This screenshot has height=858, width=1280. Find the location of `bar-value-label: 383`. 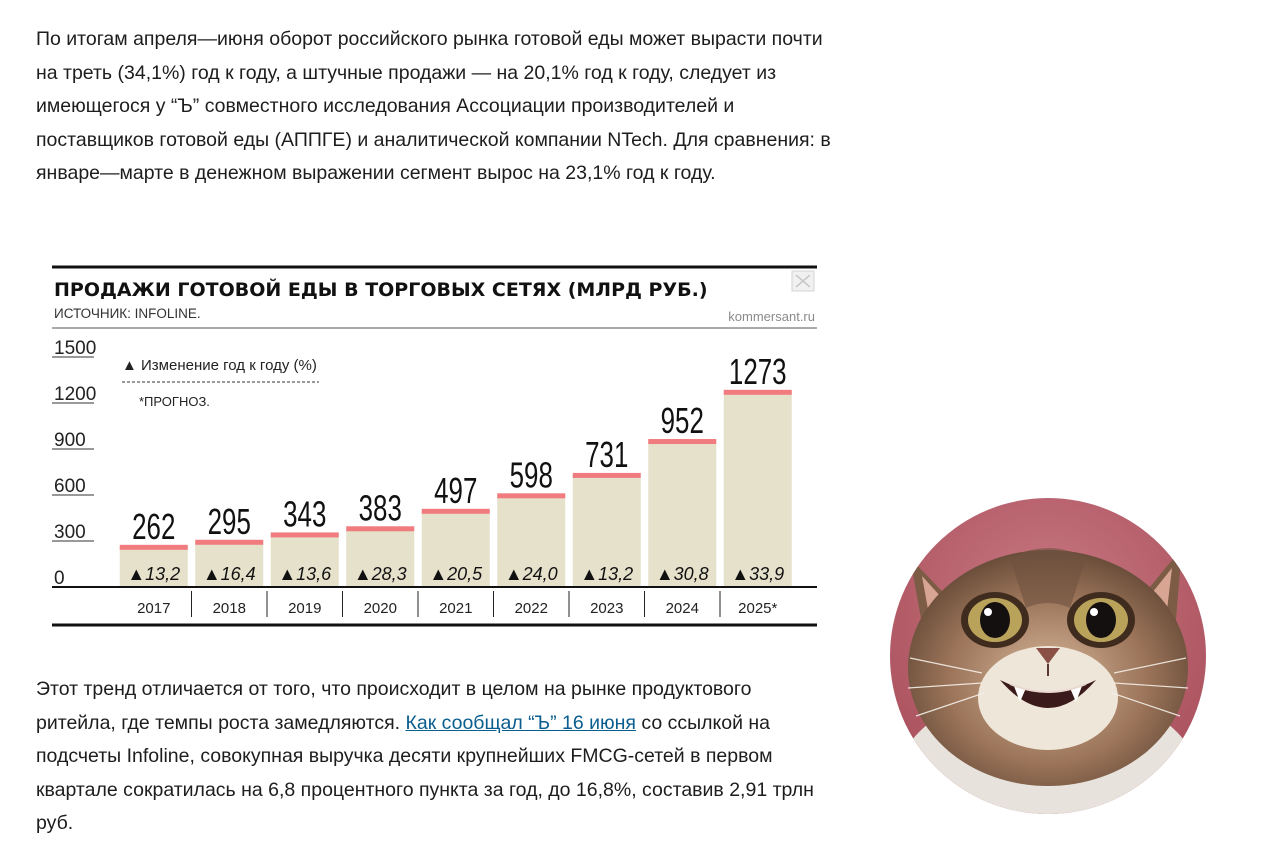

bar-value-label: 383 is located at coordinates (380, 508).